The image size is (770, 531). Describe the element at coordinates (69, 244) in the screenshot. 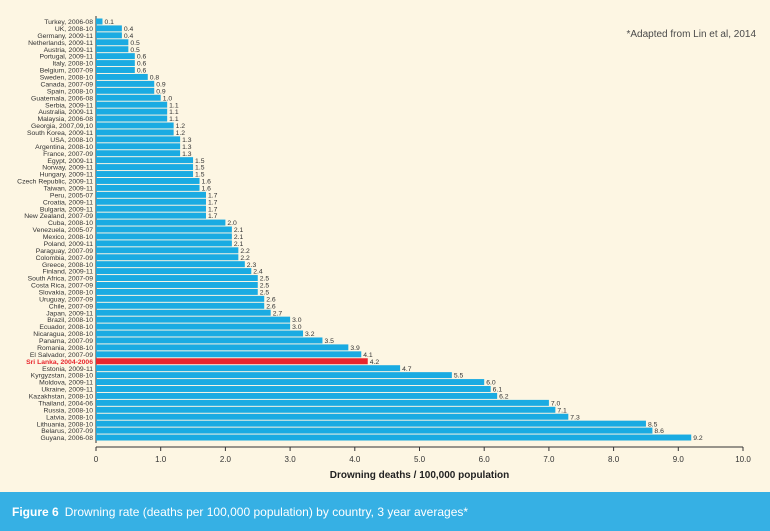

I see `category-label: Poland, 2009-11` at that location.